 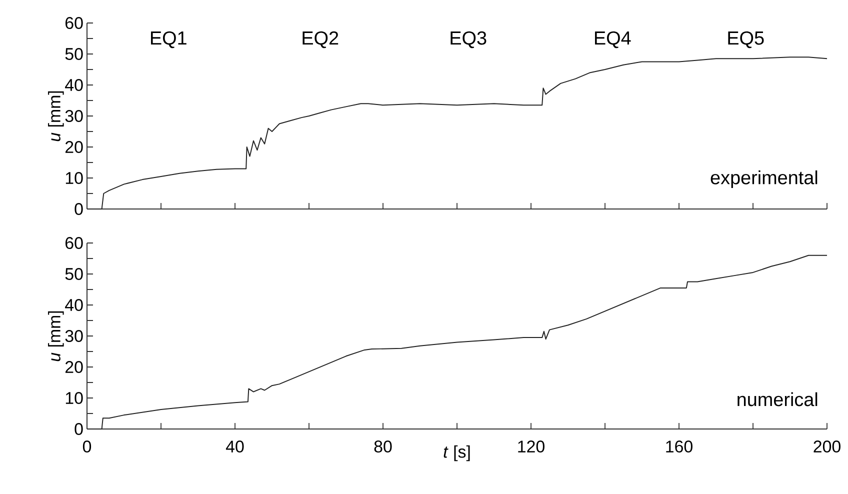 I want to click on annotation: EQ3, so click(x=468, y=39).